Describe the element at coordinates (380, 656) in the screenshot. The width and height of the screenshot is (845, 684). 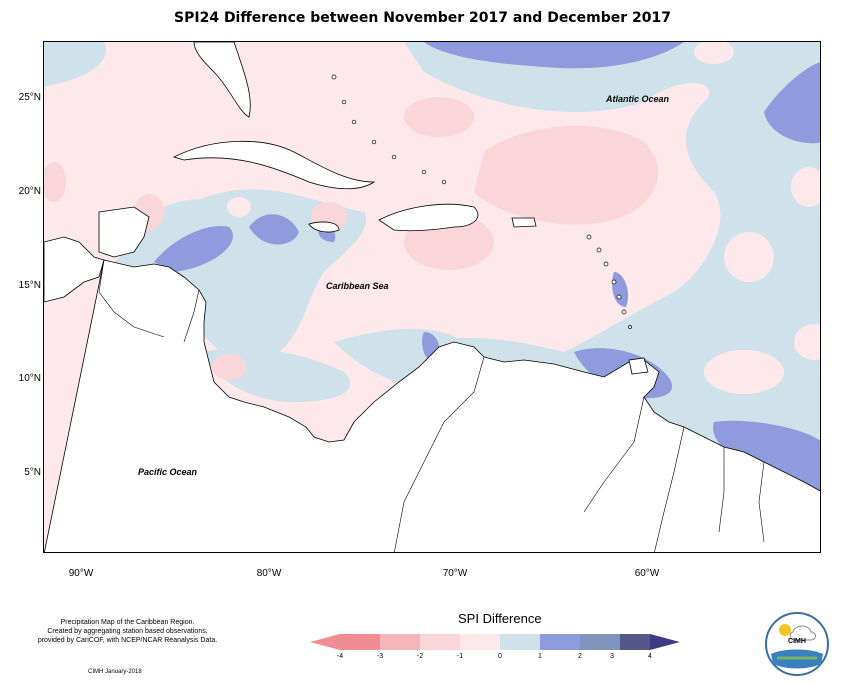
I see `legend-tick: -3` at that location.